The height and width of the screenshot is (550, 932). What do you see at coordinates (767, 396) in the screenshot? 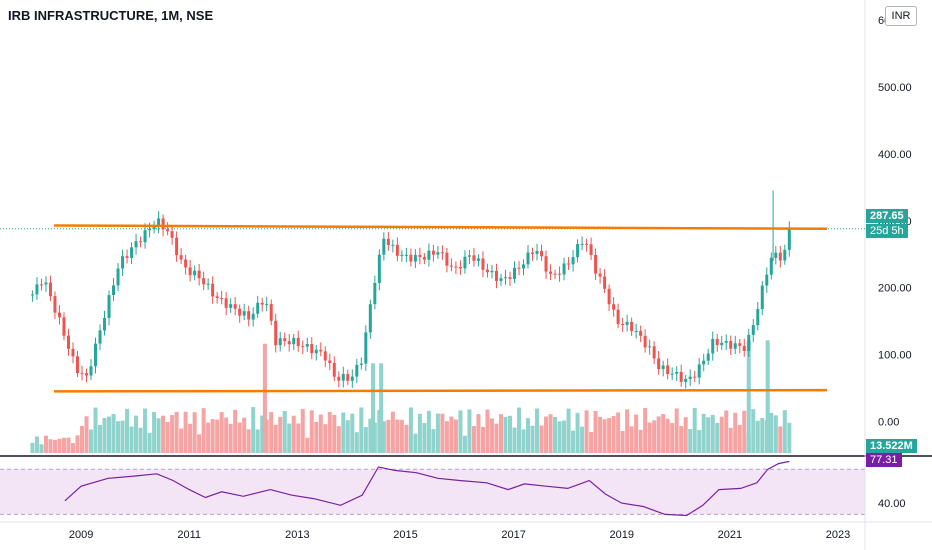
I see `volume-spike-bar` at bounding box center [767, 396].